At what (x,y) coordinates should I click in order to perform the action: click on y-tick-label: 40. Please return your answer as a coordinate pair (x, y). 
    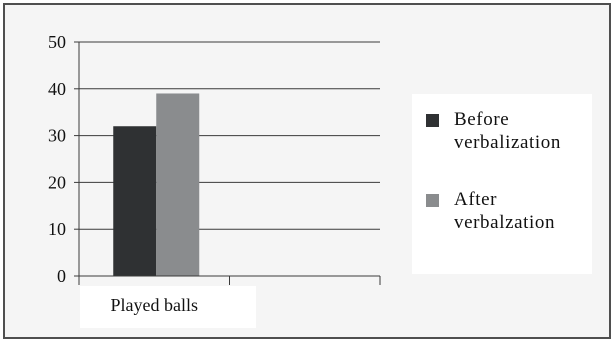
    Looking at the image, I should click on (57, 89).